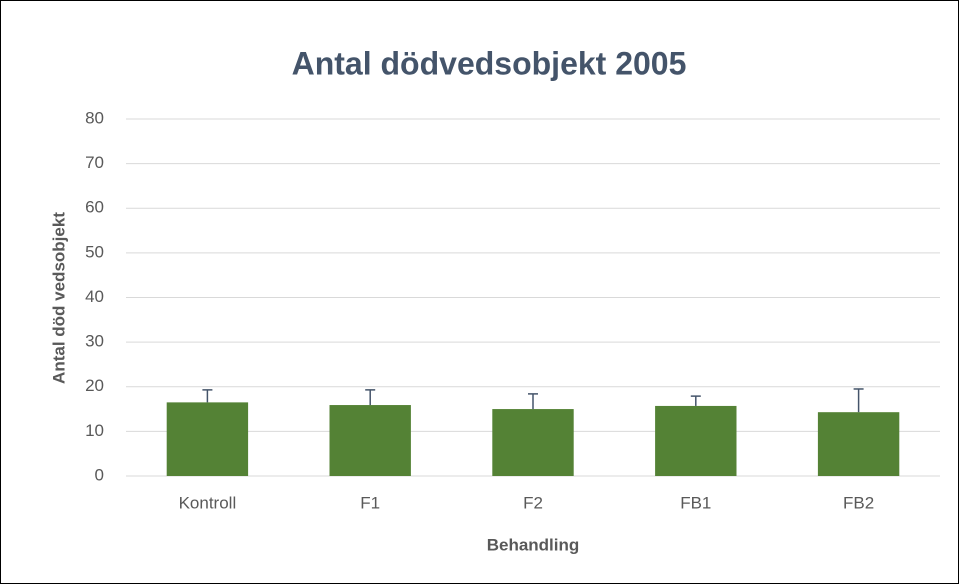  What do you see at coordinates (94, 296) in the screenshot?
I see `y-tick-label: 40` at bounding box center [94, 296].